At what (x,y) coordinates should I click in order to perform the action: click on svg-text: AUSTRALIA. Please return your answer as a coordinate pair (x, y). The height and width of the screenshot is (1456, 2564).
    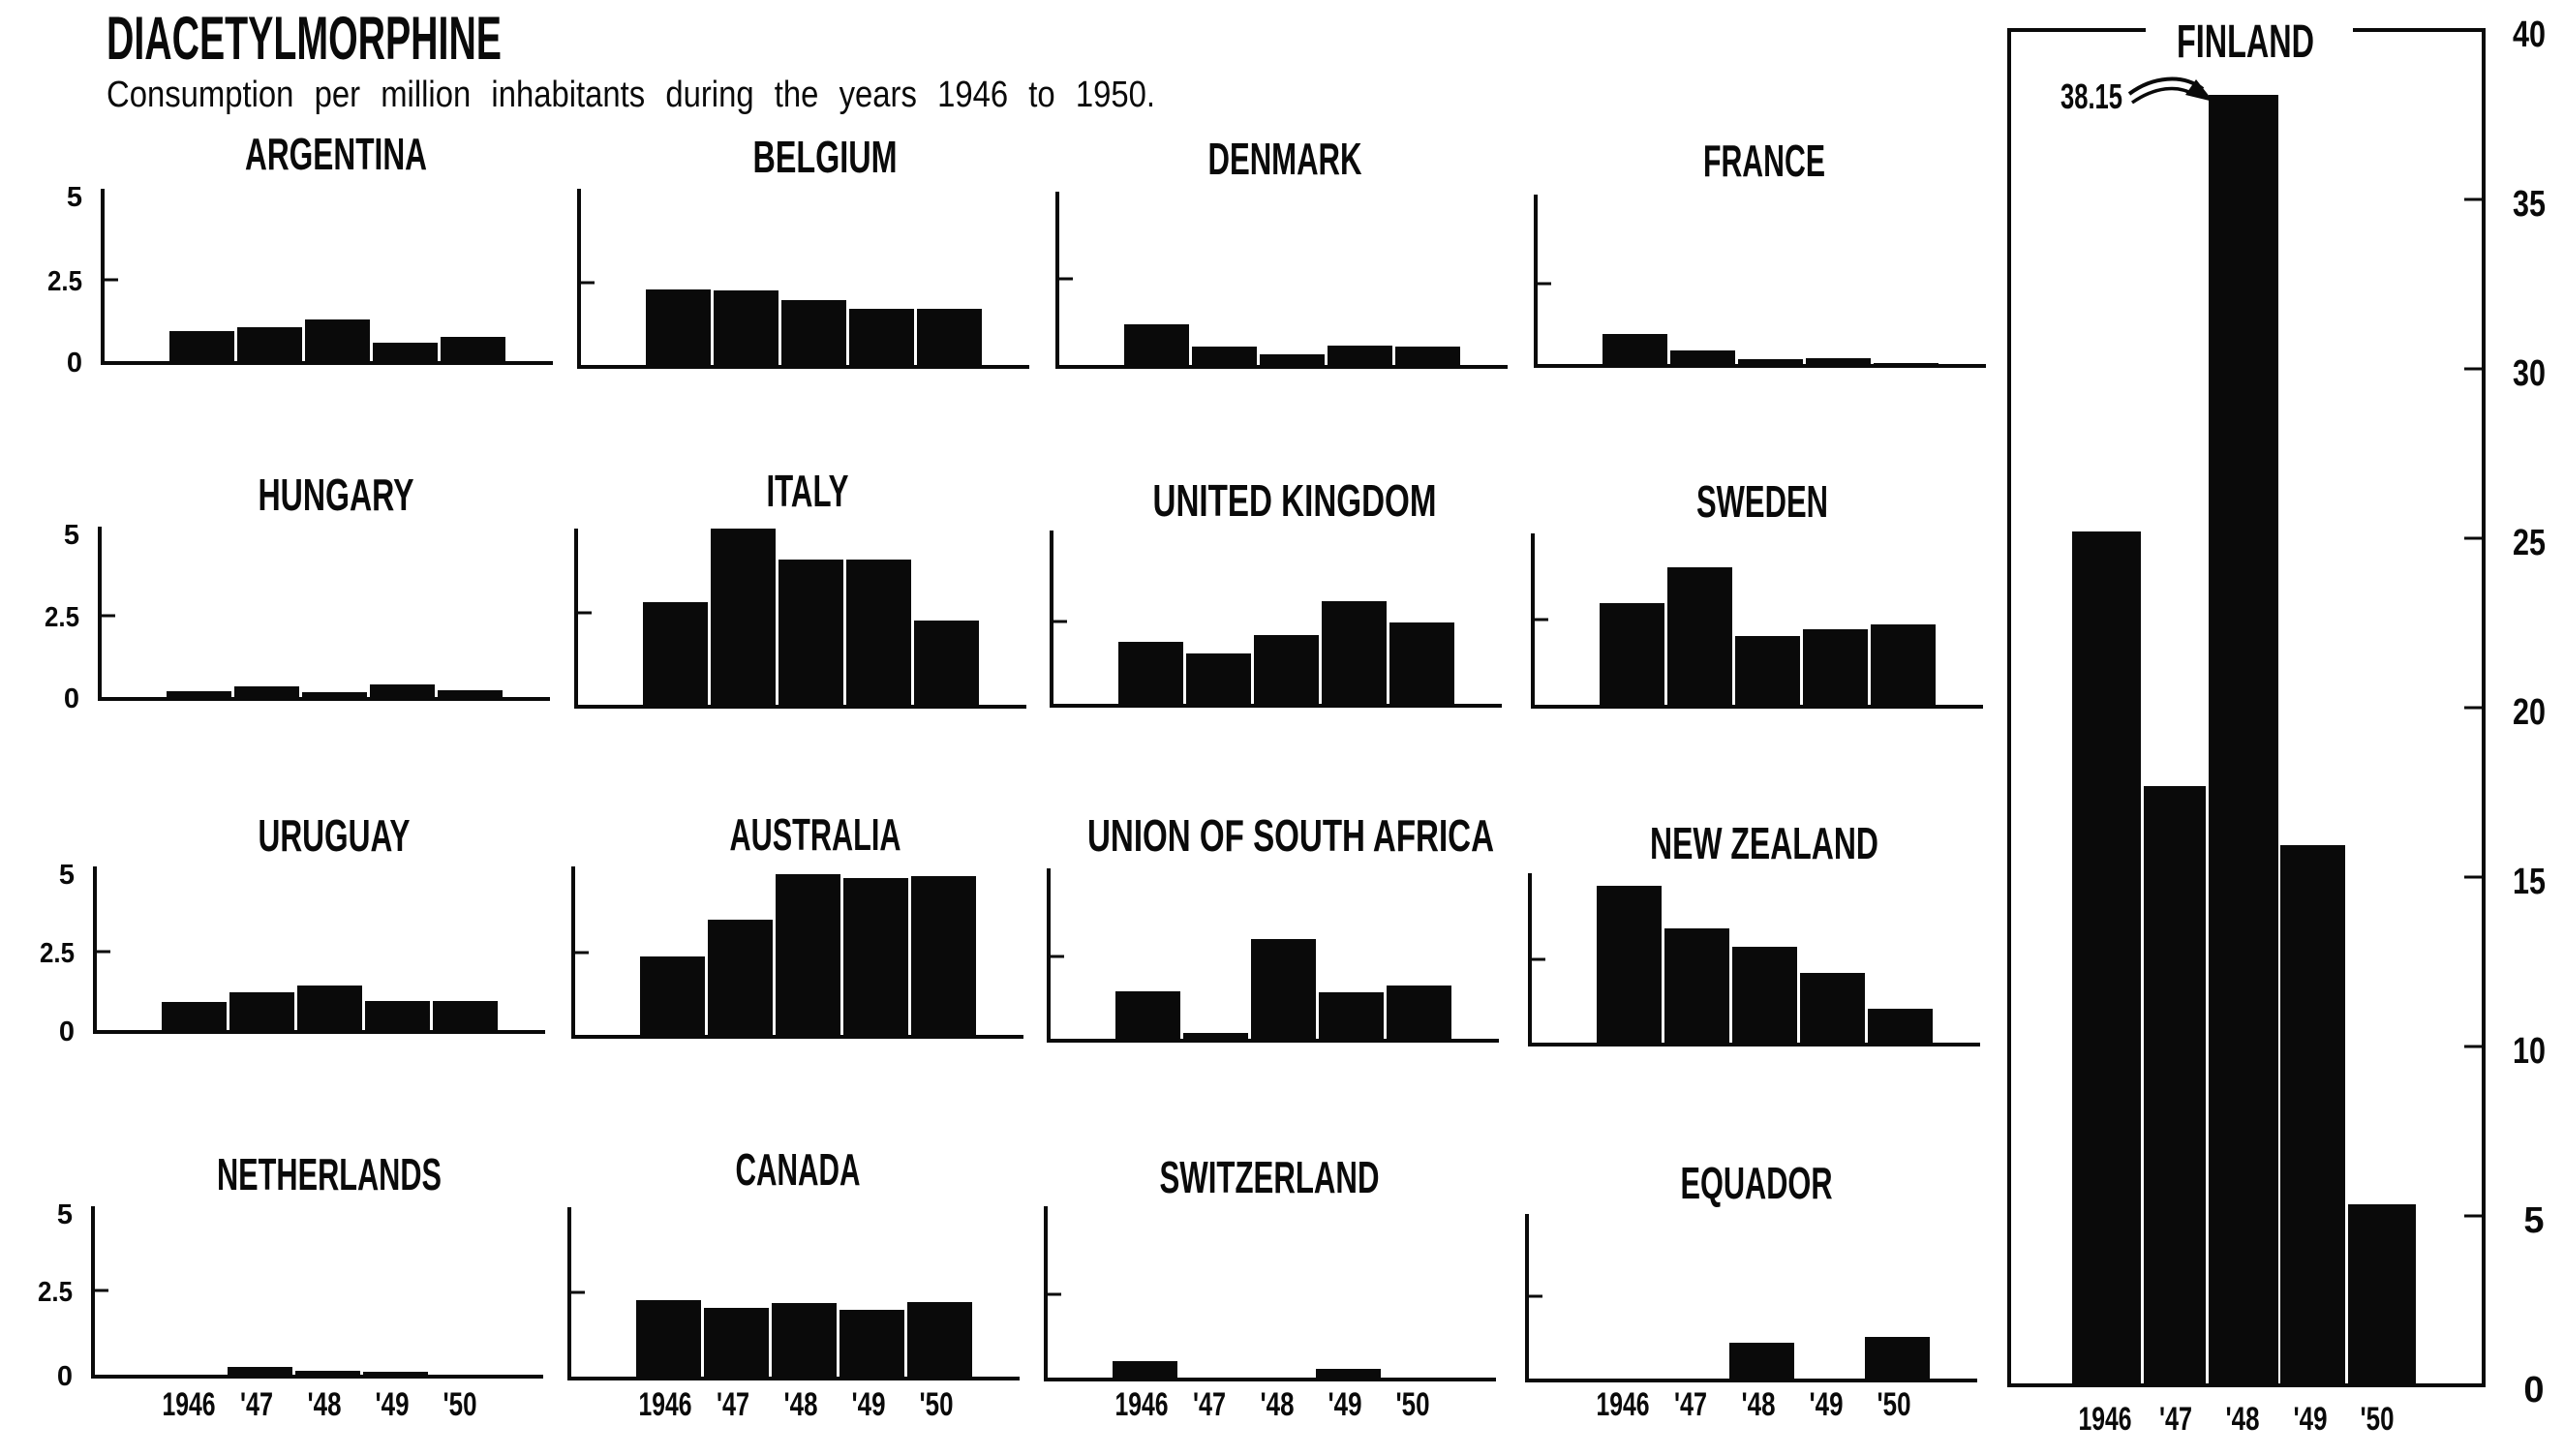
    Looking at the image, I should click on (815, 835).